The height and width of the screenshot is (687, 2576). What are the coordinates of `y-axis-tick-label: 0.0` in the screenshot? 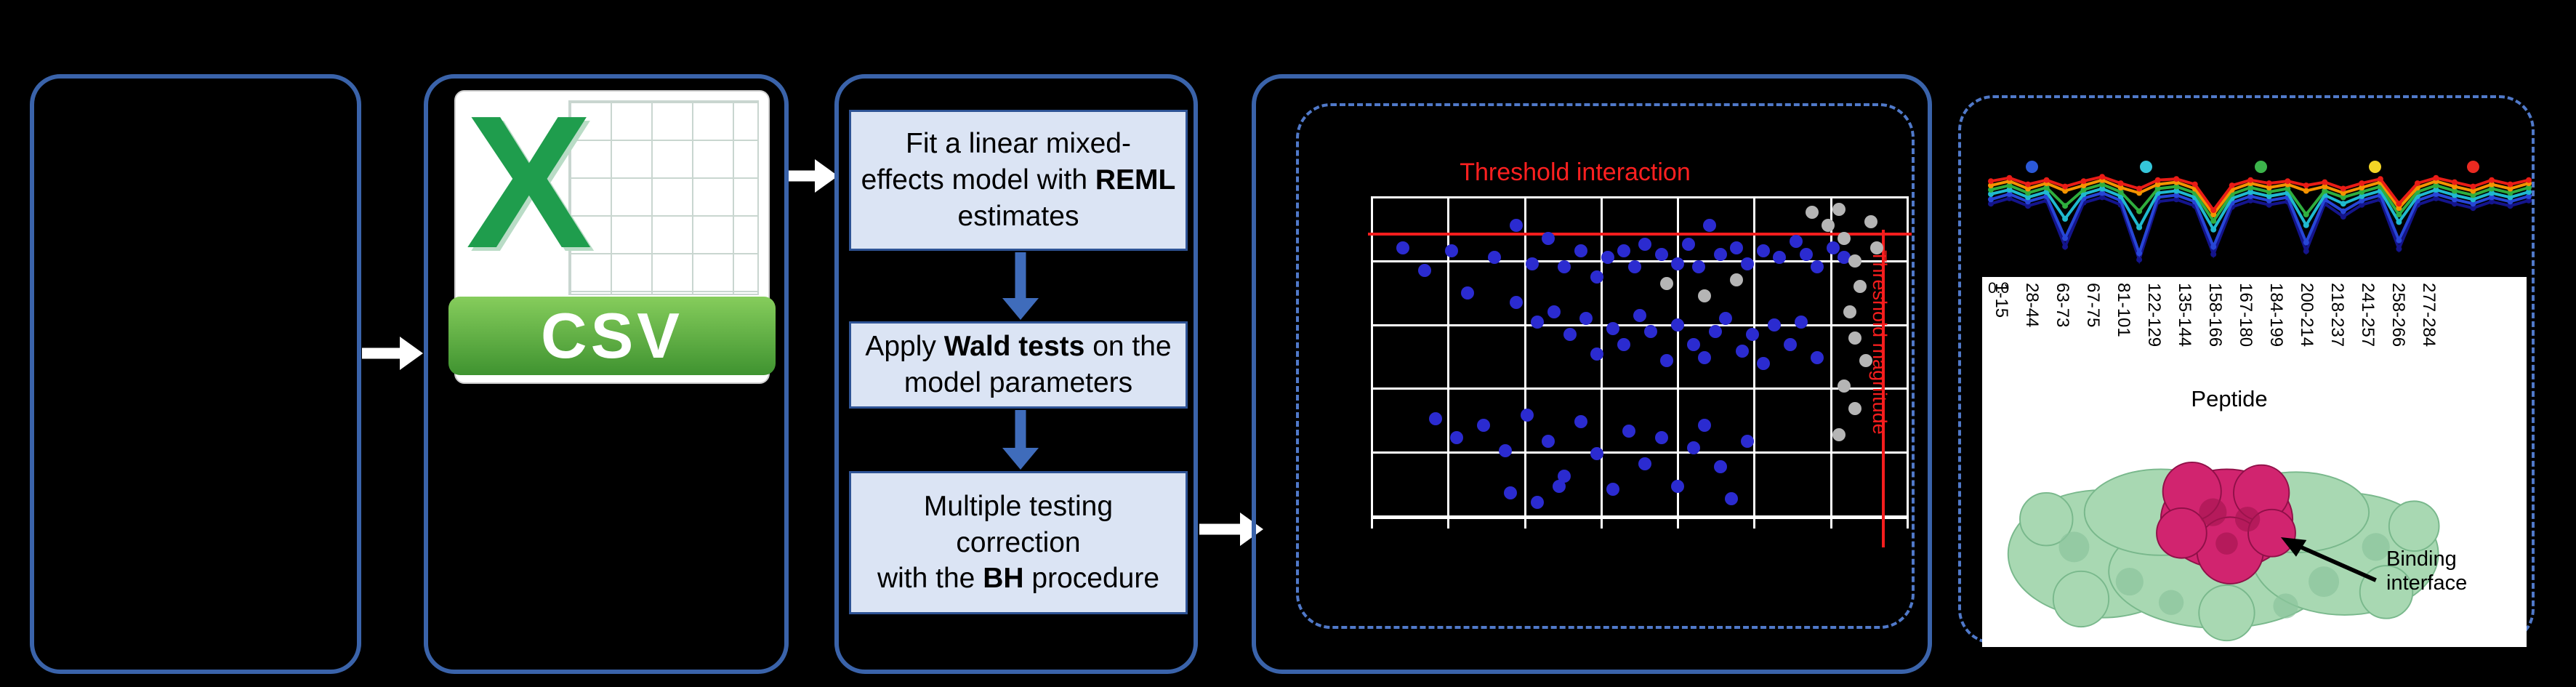 It's located at (1999, 288).